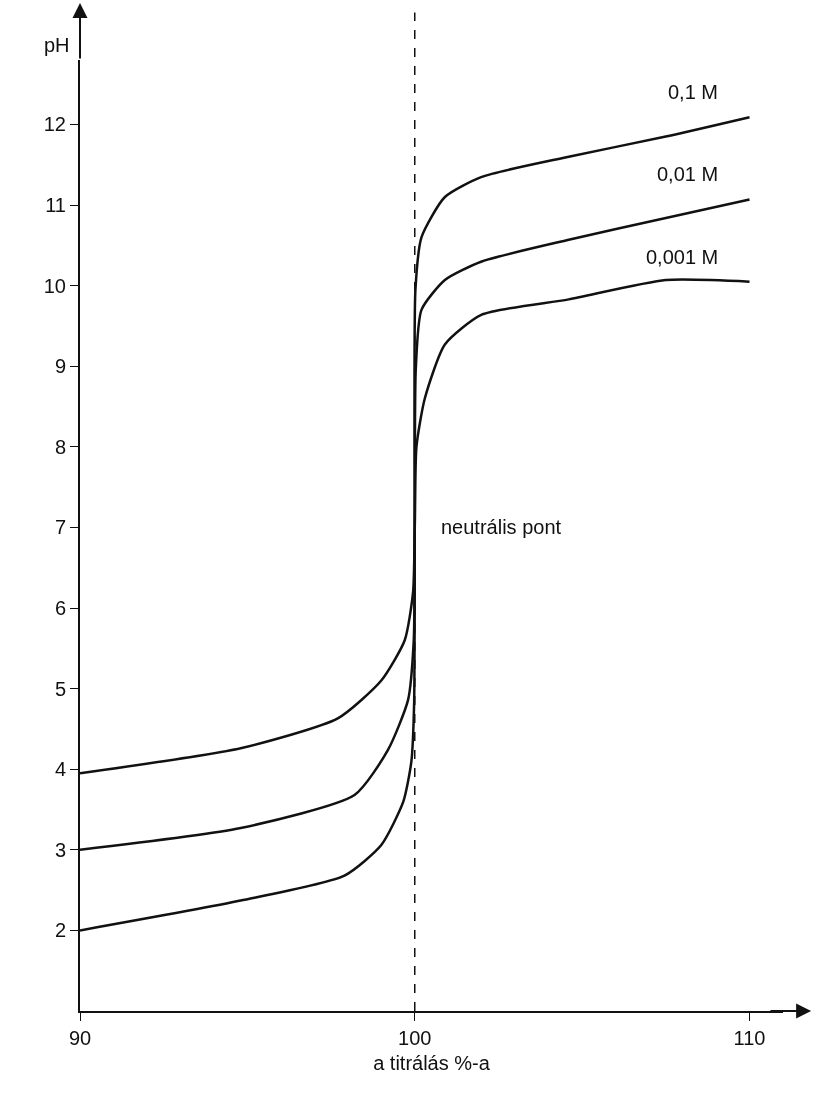 This screenshot has height=1101, width=828. Describe the element at coordinates (60, 930) in the screenshot. I see `y-tick-label: 2` at that location.